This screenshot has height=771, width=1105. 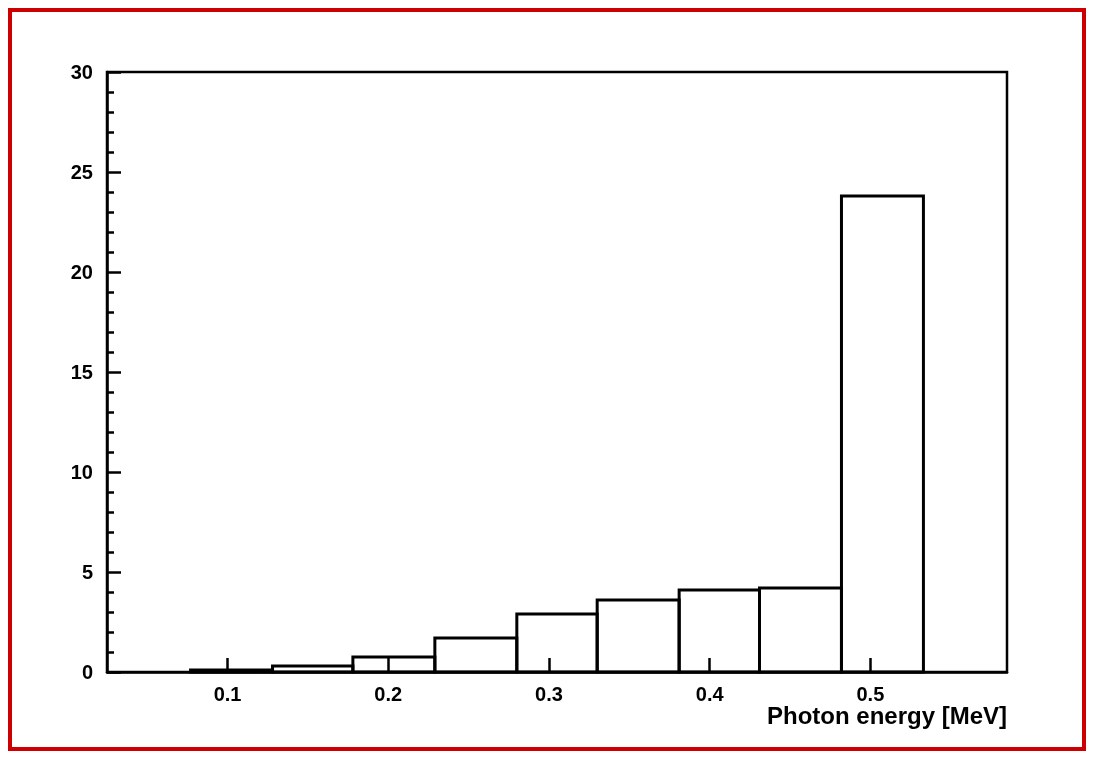 What do you see at coordinates (549, 694) in the screenshot?
I see `x-tick-label: 0.3` at bounding box center [549, 694].